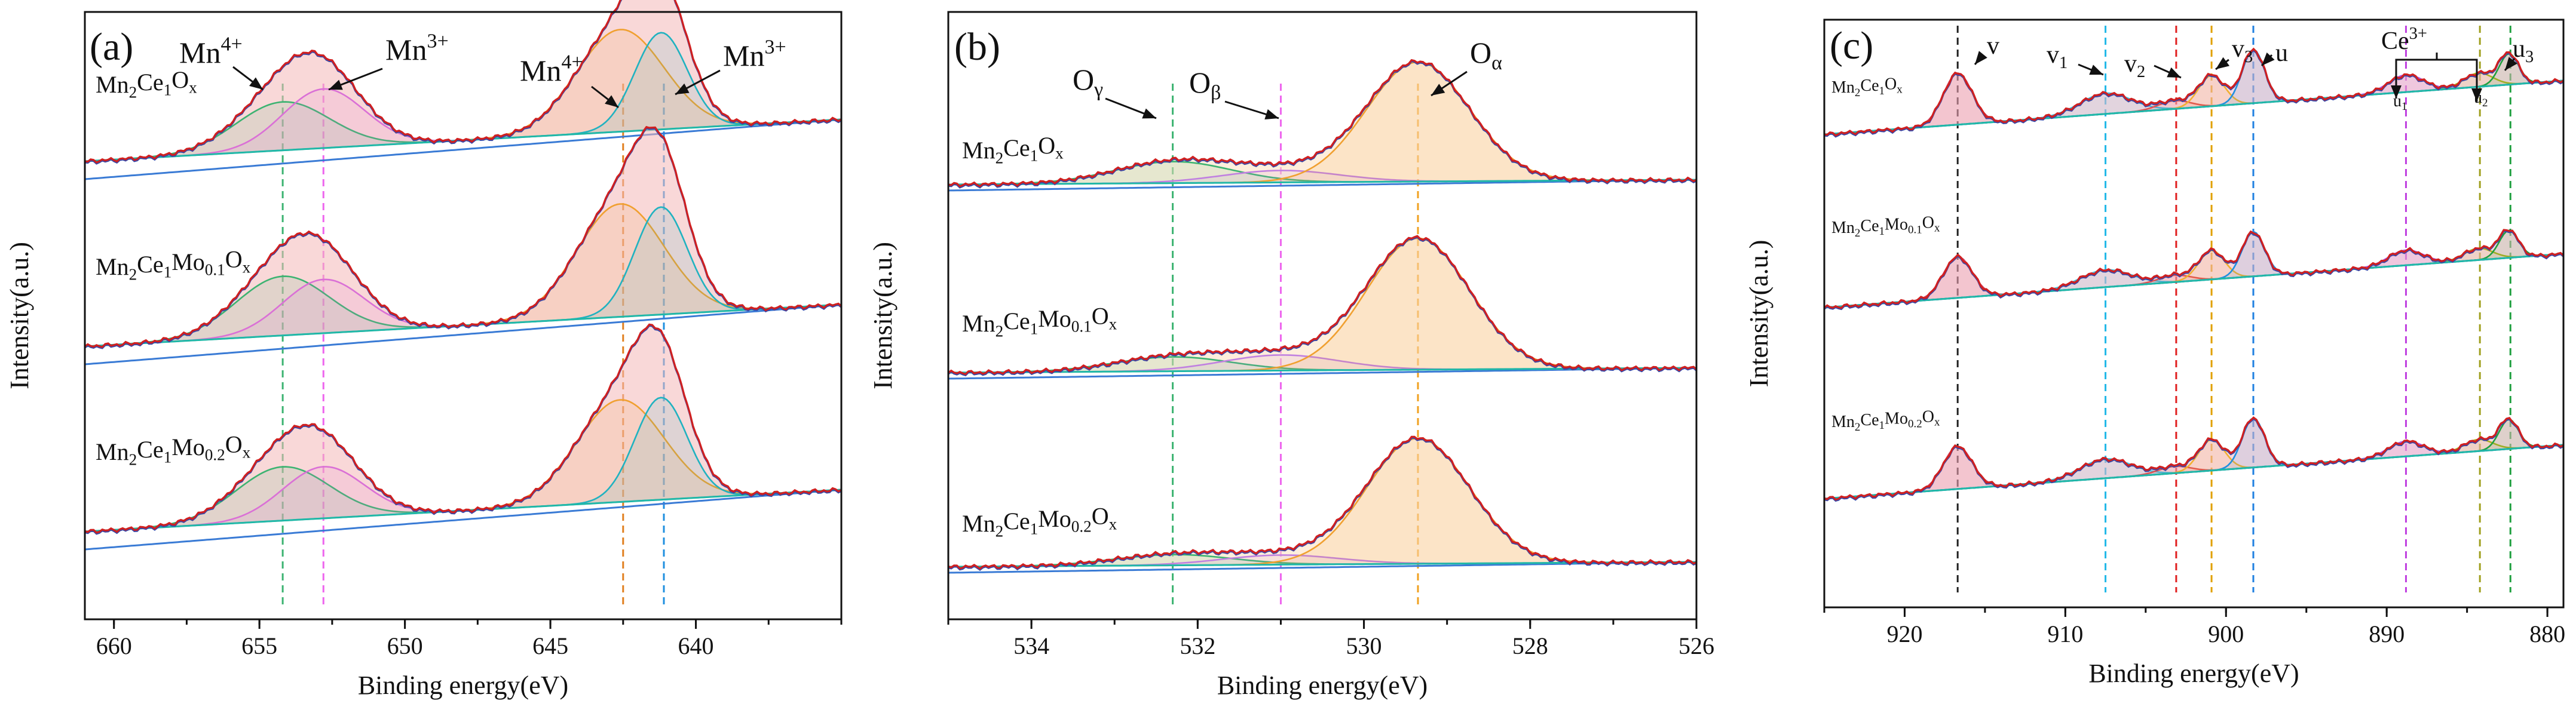 This screenshot has height=728, width=2576. I want to click on peak-annotation-sup: 4+, so click(572, 62).